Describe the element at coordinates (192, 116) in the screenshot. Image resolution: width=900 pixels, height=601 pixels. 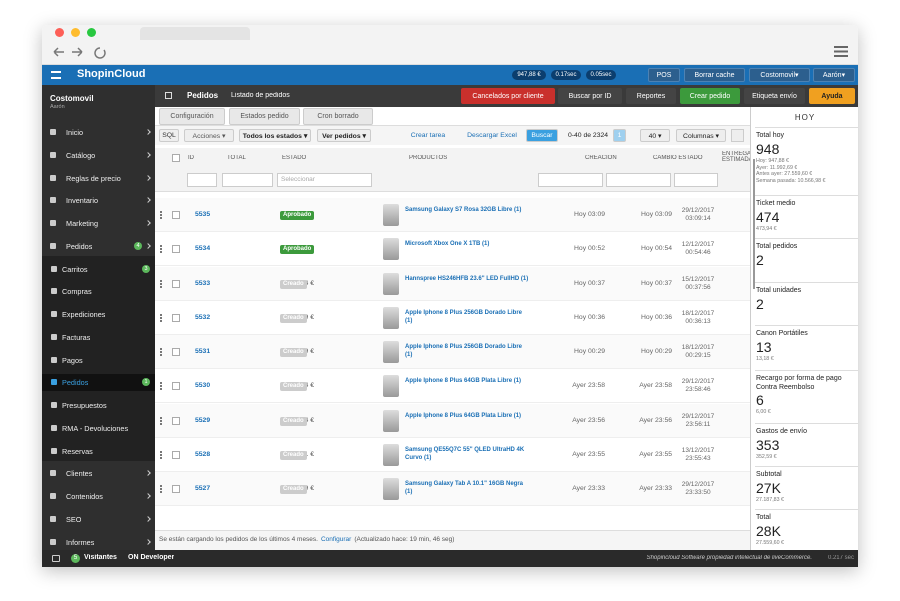
I see `tab: Configuración` at that location.